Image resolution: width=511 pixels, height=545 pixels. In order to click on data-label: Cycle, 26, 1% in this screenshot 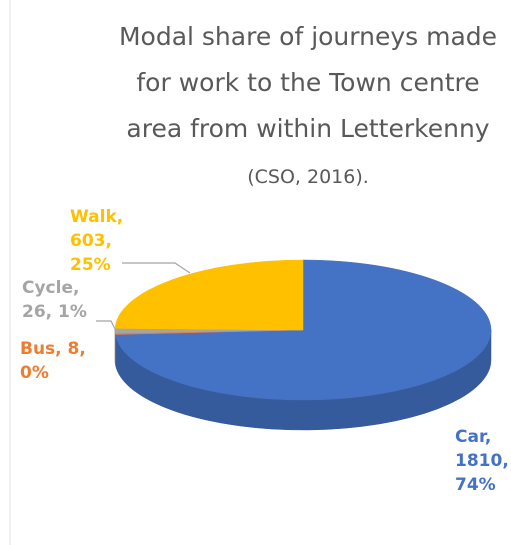, I will do `click(54, 300)`.